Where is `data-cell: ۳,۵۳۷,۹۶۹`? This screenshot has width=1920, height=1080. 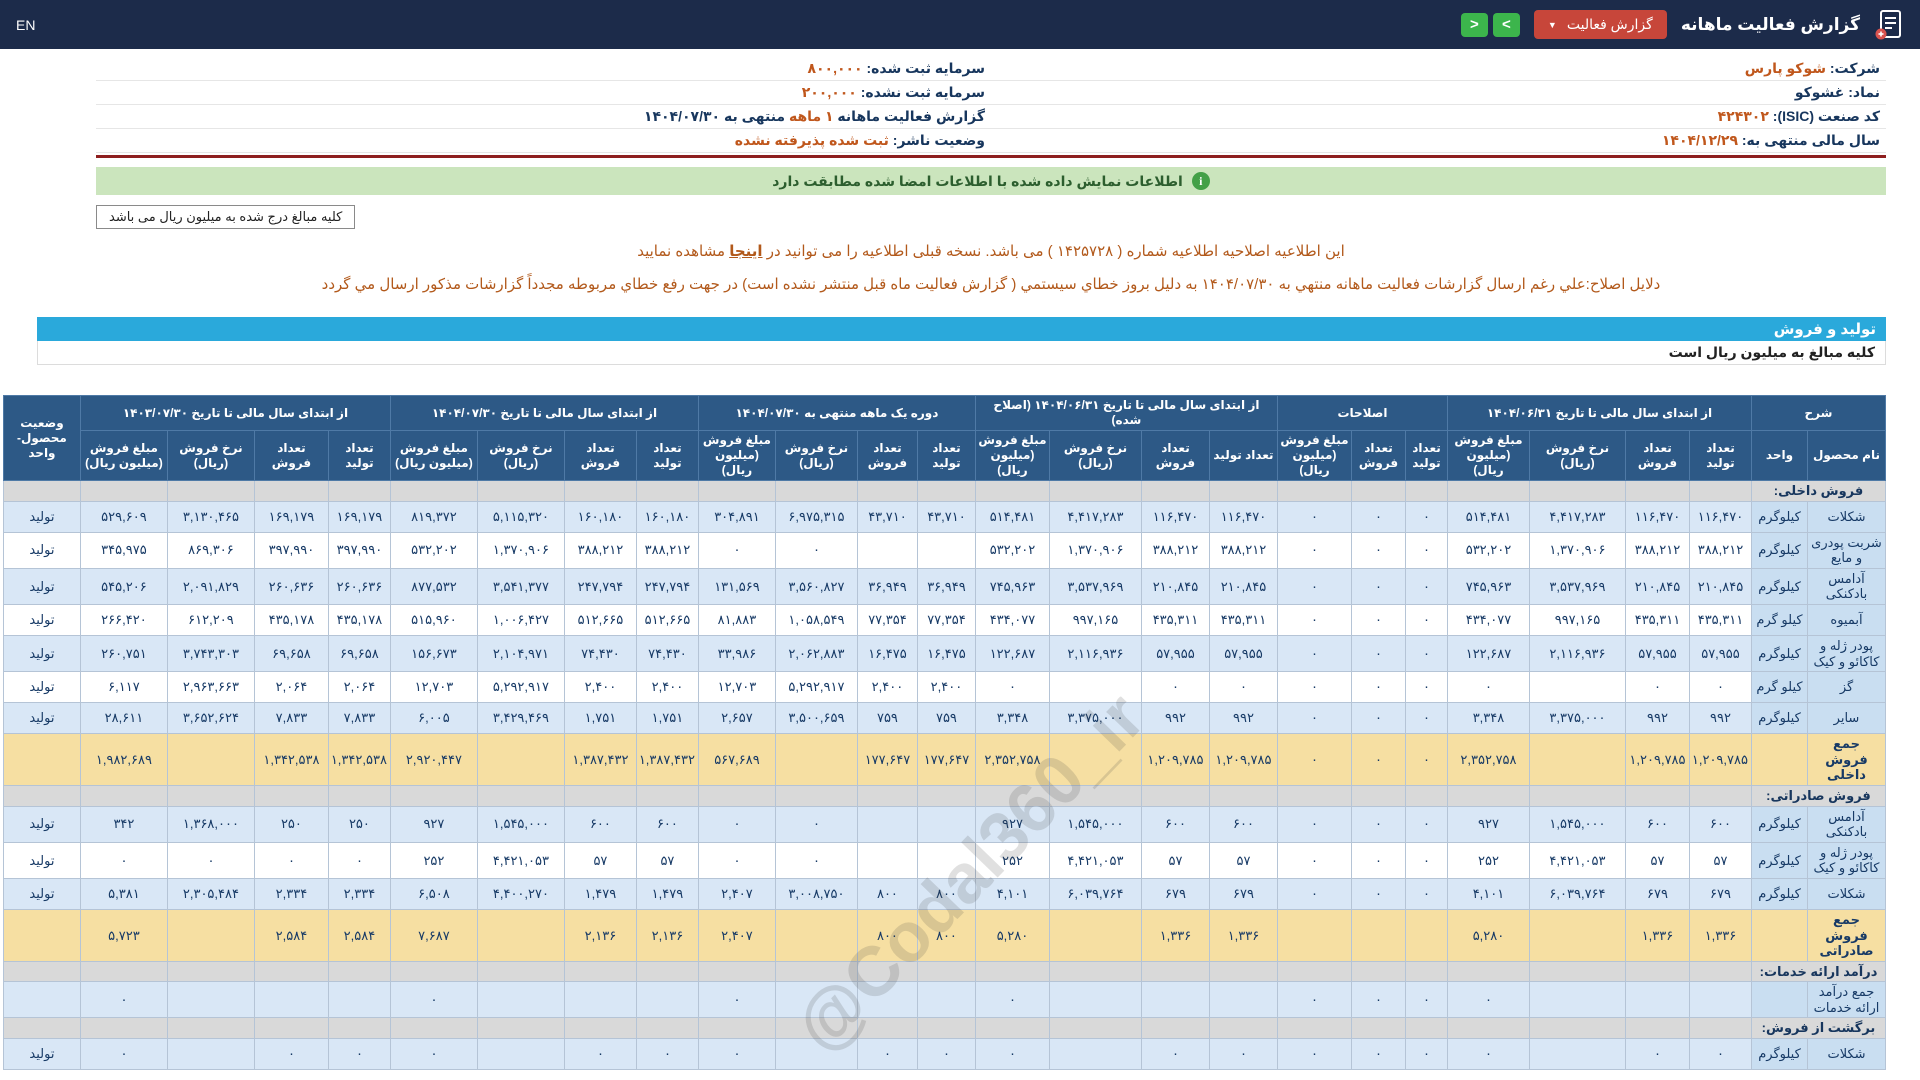
data-cell: ۳,۵۳۷,۹۶۹ is located at coordinates (1095, 586).